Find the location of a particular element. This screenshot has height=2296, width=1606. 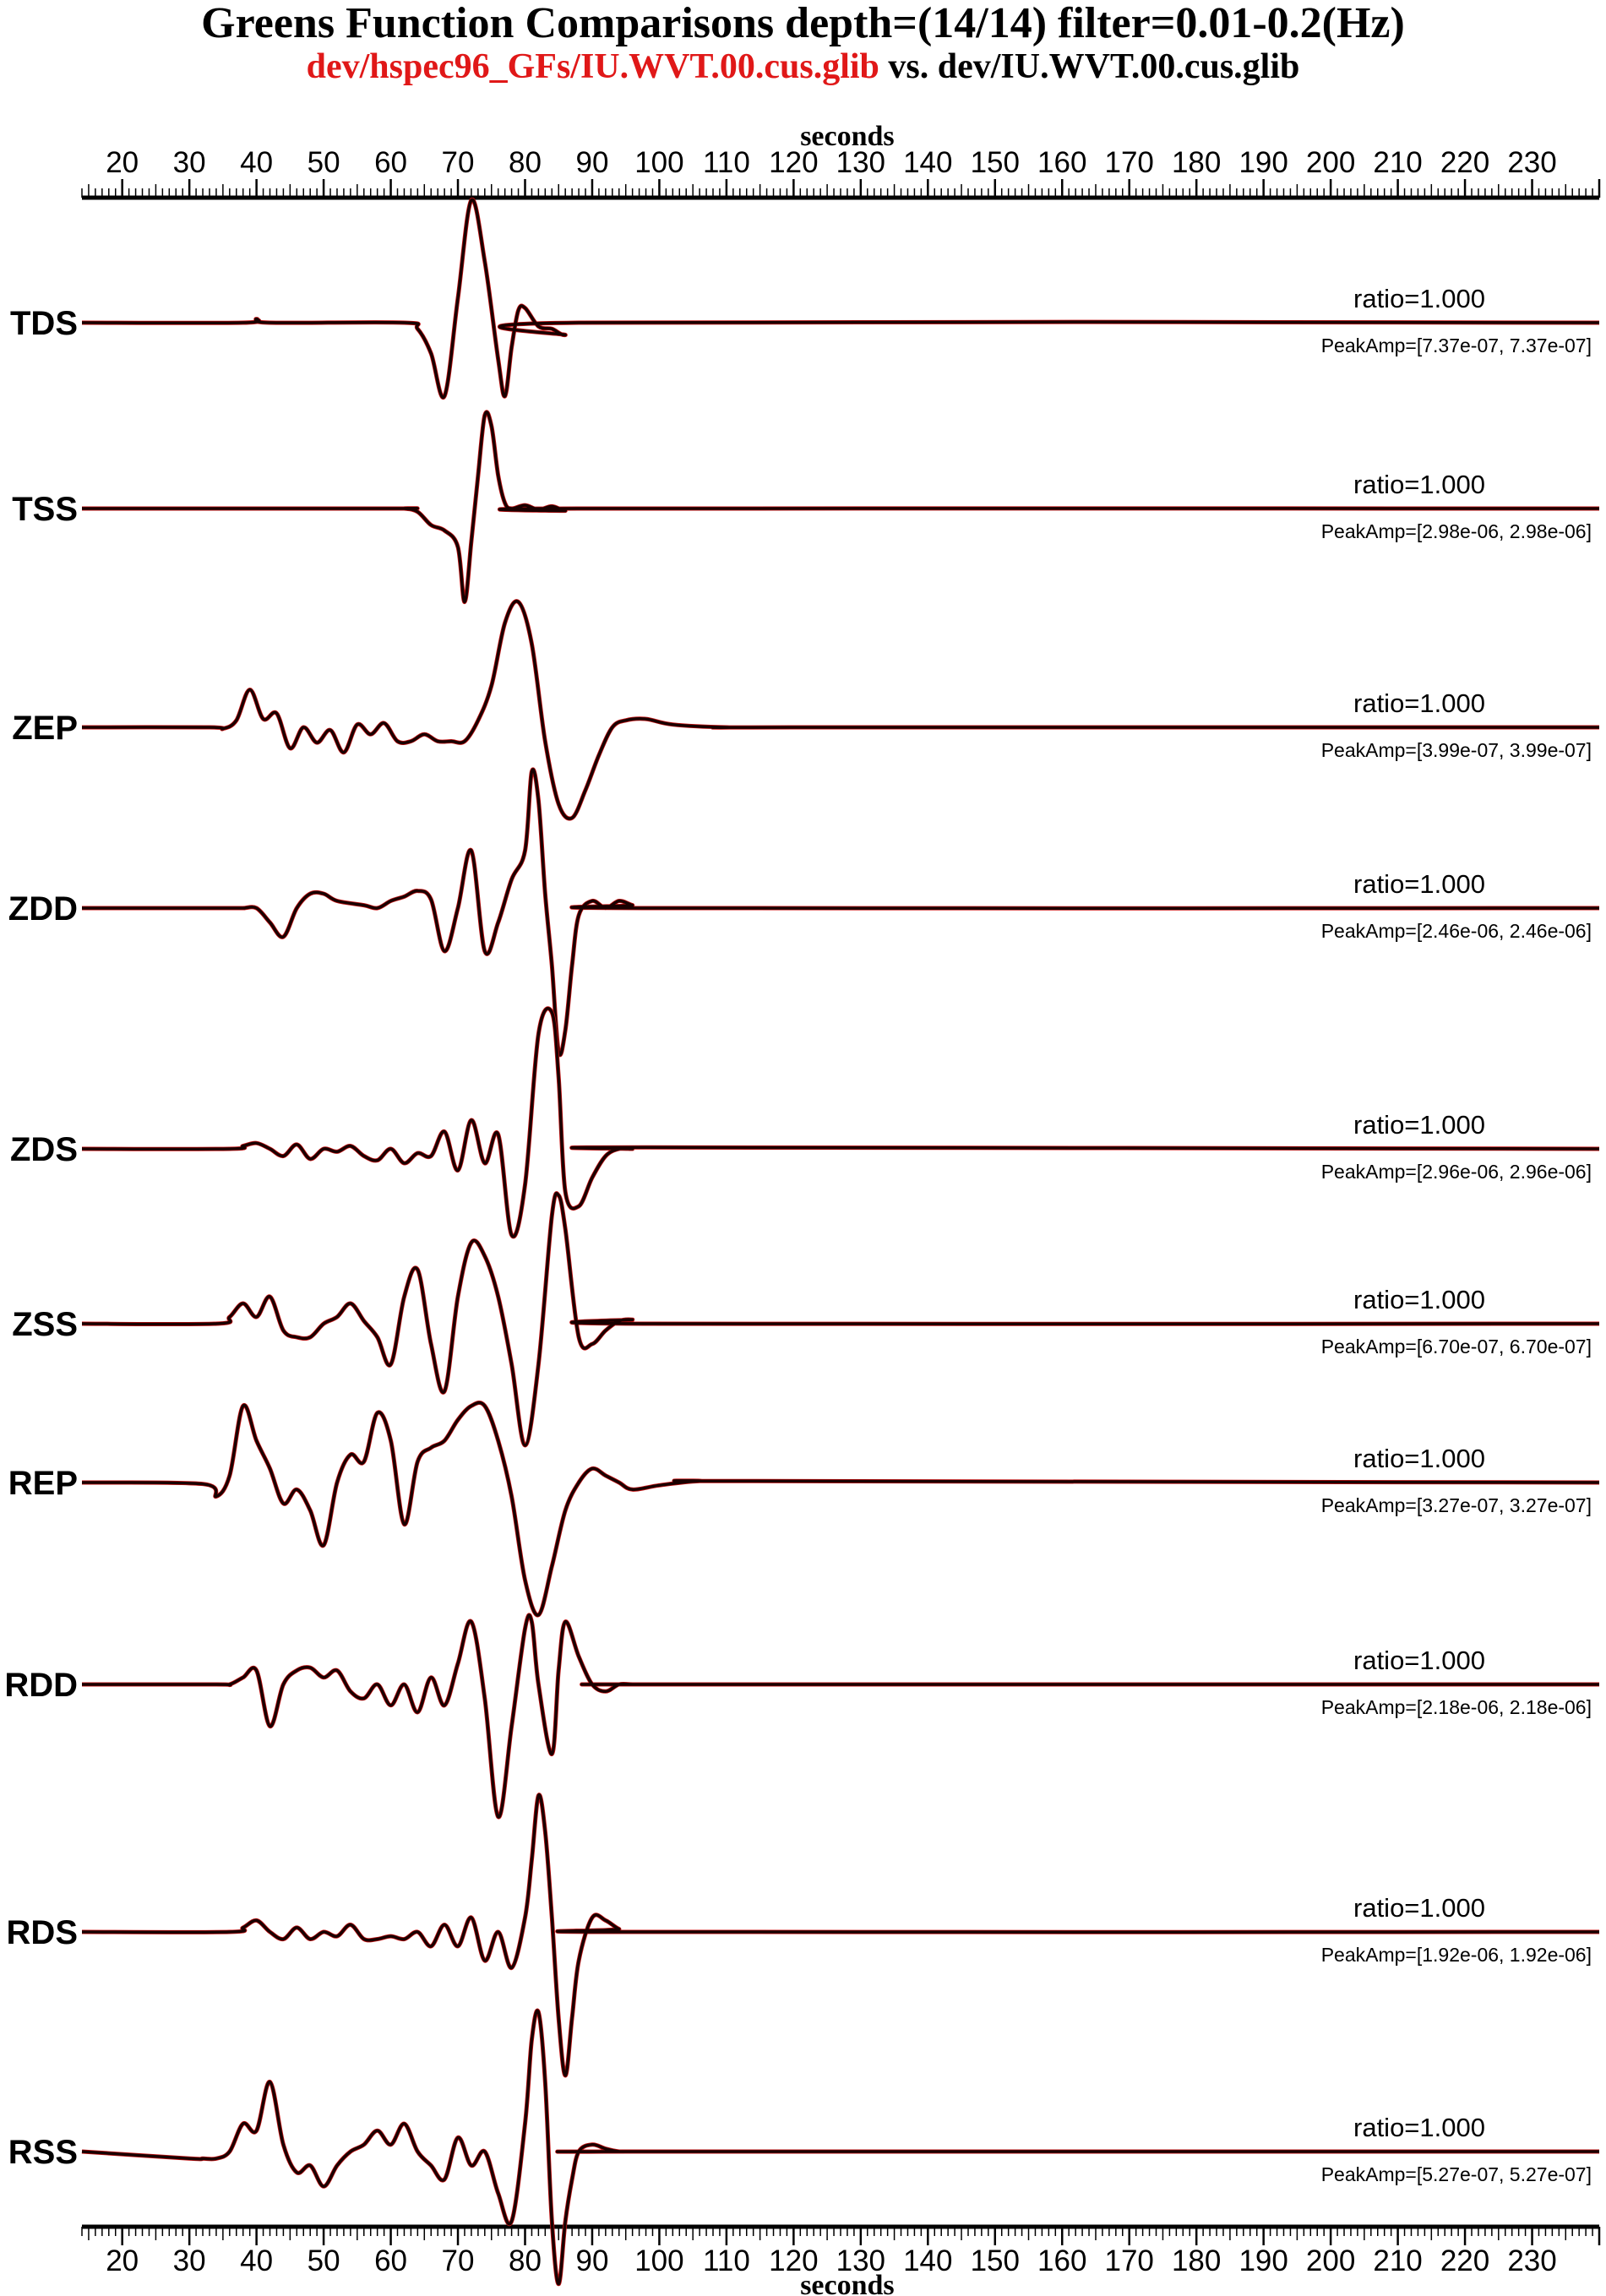

trace-label: TDS is located at coordinates (44, 323).